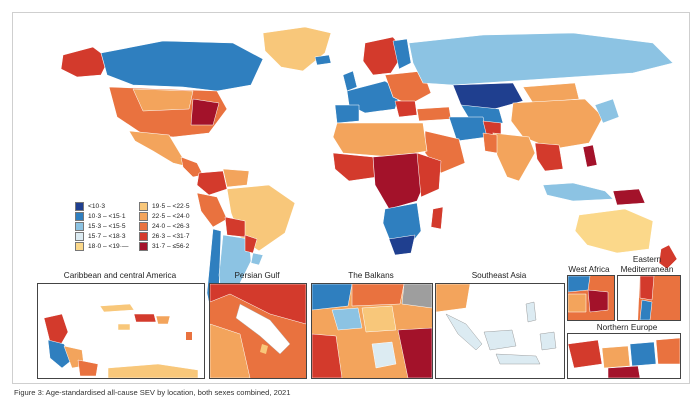 The image size is (700, 410). I want to click on northern-europe-map, so click(624, 356).